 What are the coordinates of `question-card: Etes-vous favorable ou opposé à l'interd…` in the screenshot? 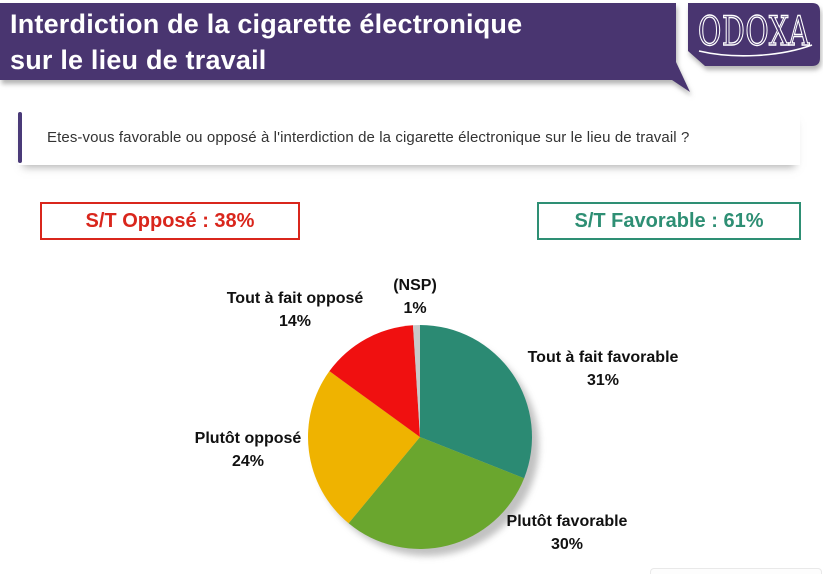 It's located at (409, 137).